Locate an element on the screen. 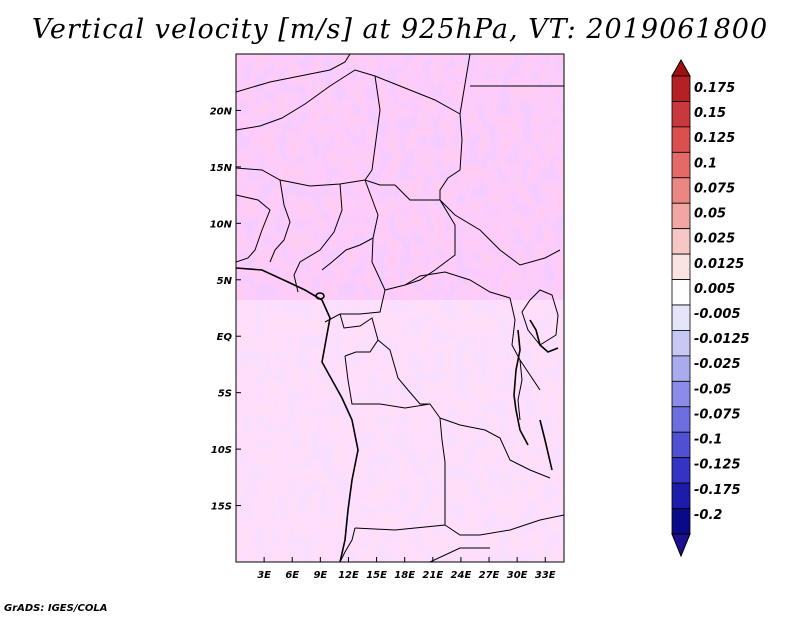  lon-tick-label: 6E is located at coordinates (292, 575).